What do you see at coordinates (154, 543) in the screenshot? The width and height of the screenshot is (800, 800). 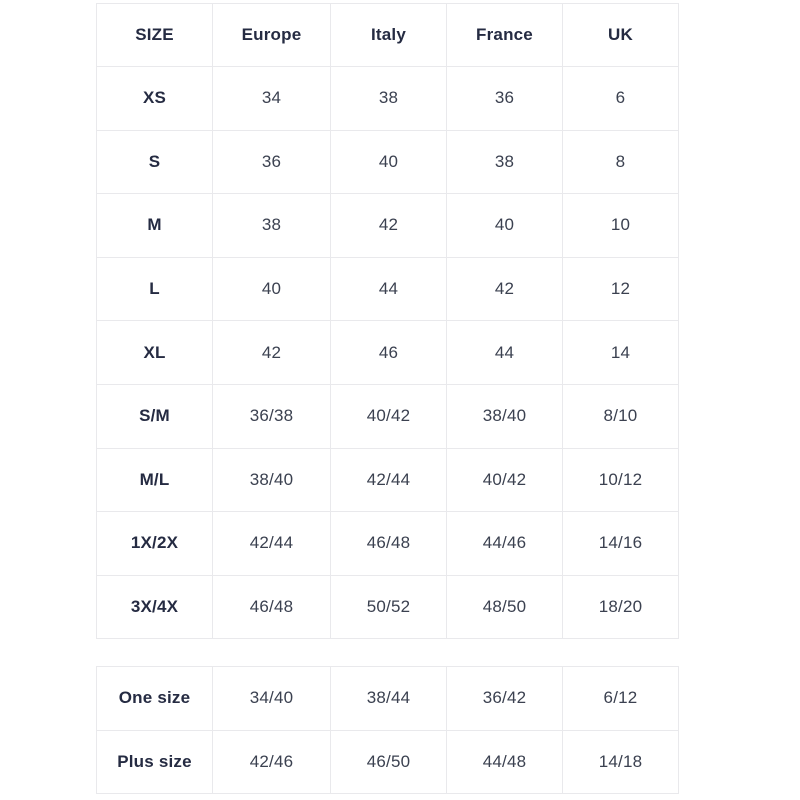 I see `row-label-1x-2x: 1X/2X` at bounding box center [154, 543].